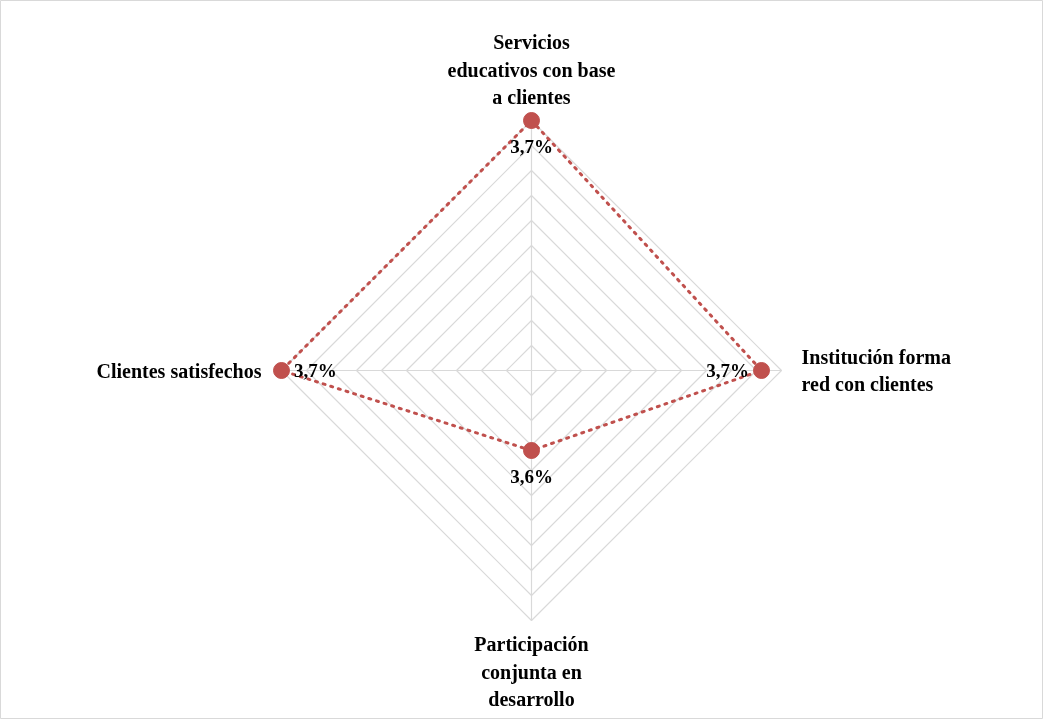  What do you see at coordinates (876, 370) in the screenshot?
I see `spoke-label: Institución forma red con clientes` at bounding box center [876, 370].